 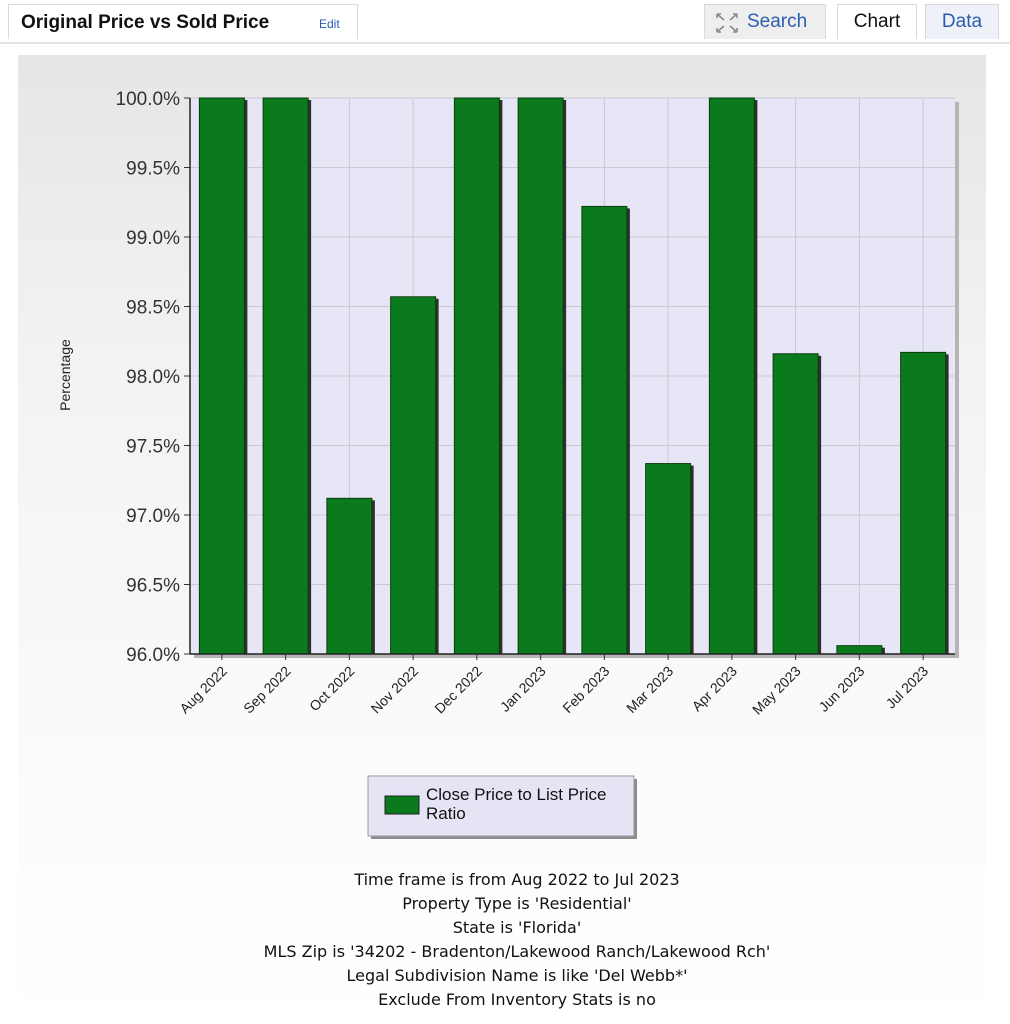 I want to click on x-tick-label: Apr 2023, so click(x=714, y=689).